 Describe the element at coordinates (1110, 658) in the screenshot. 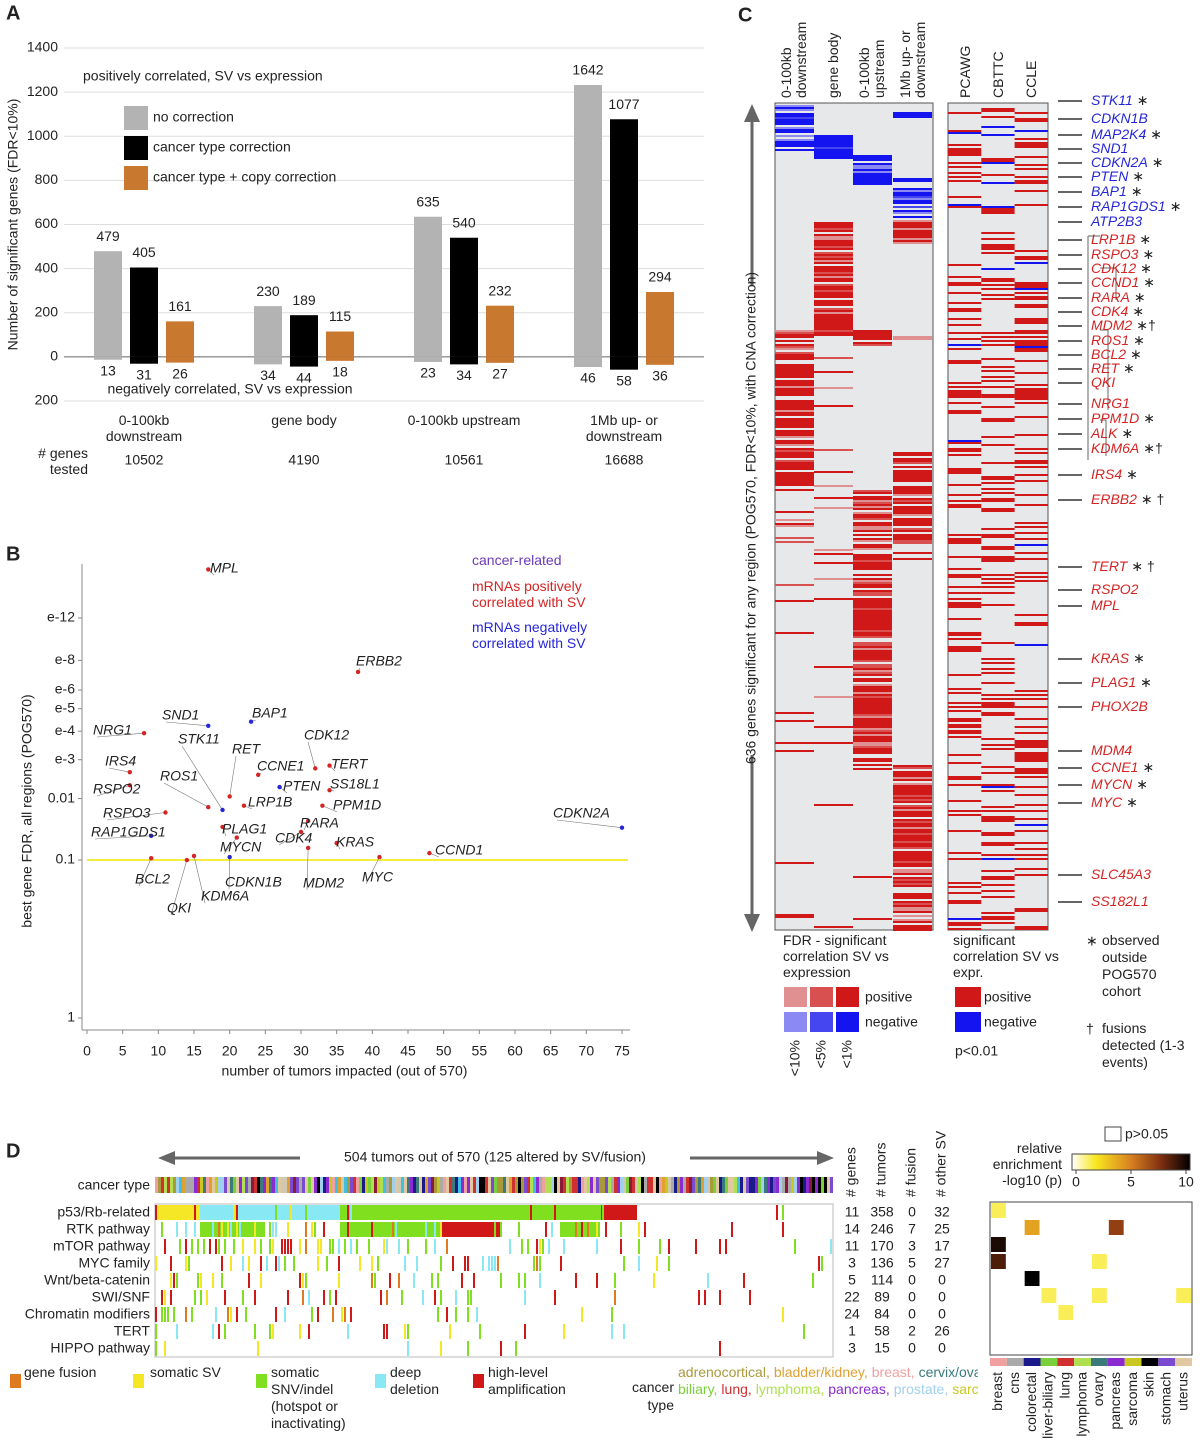

I see `gene-name: KRAS` at that location.